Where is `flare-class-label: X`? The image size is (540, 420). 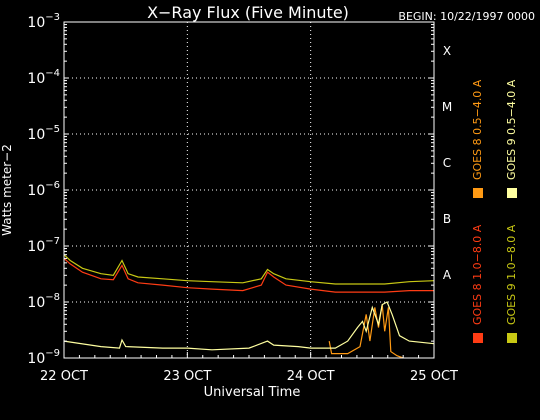
flare-class-label: X is located at coordinates (447, 51).